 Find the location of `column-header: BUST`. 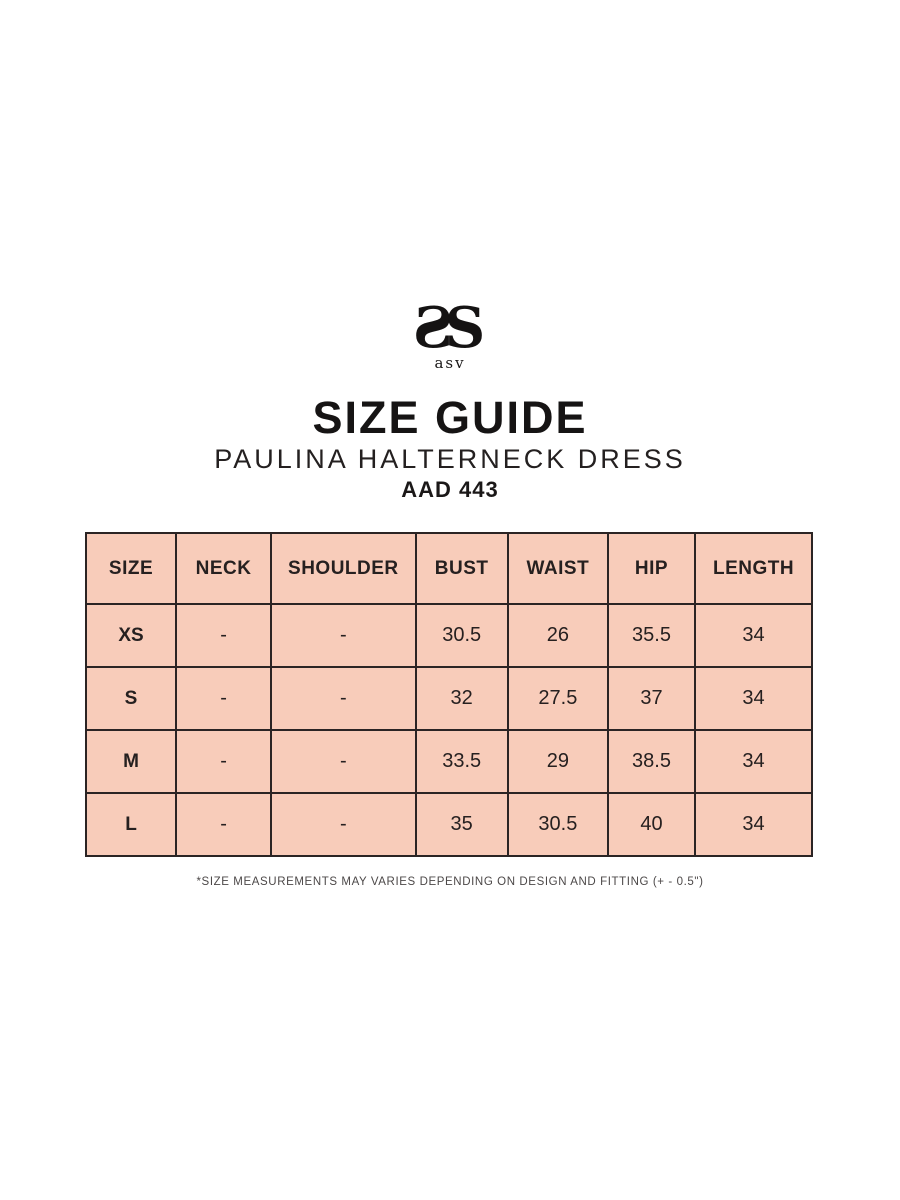

column-header: BUST is located at coordinates (461, 568).